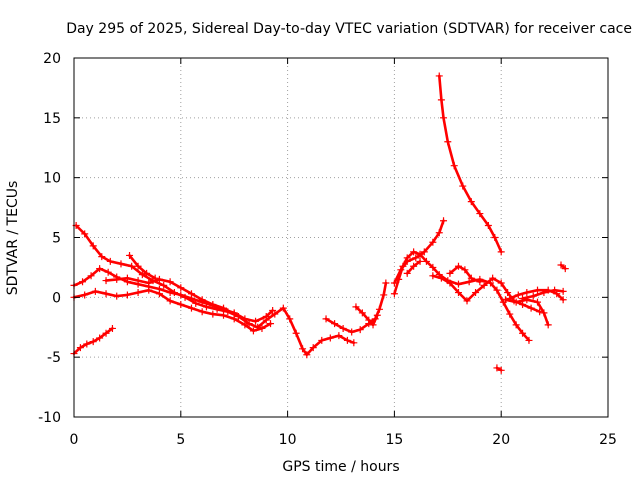 Image resolution: width=640 pixels, height=480 pixels. I want to click on x-tick-label: 15, so click(394, 440).